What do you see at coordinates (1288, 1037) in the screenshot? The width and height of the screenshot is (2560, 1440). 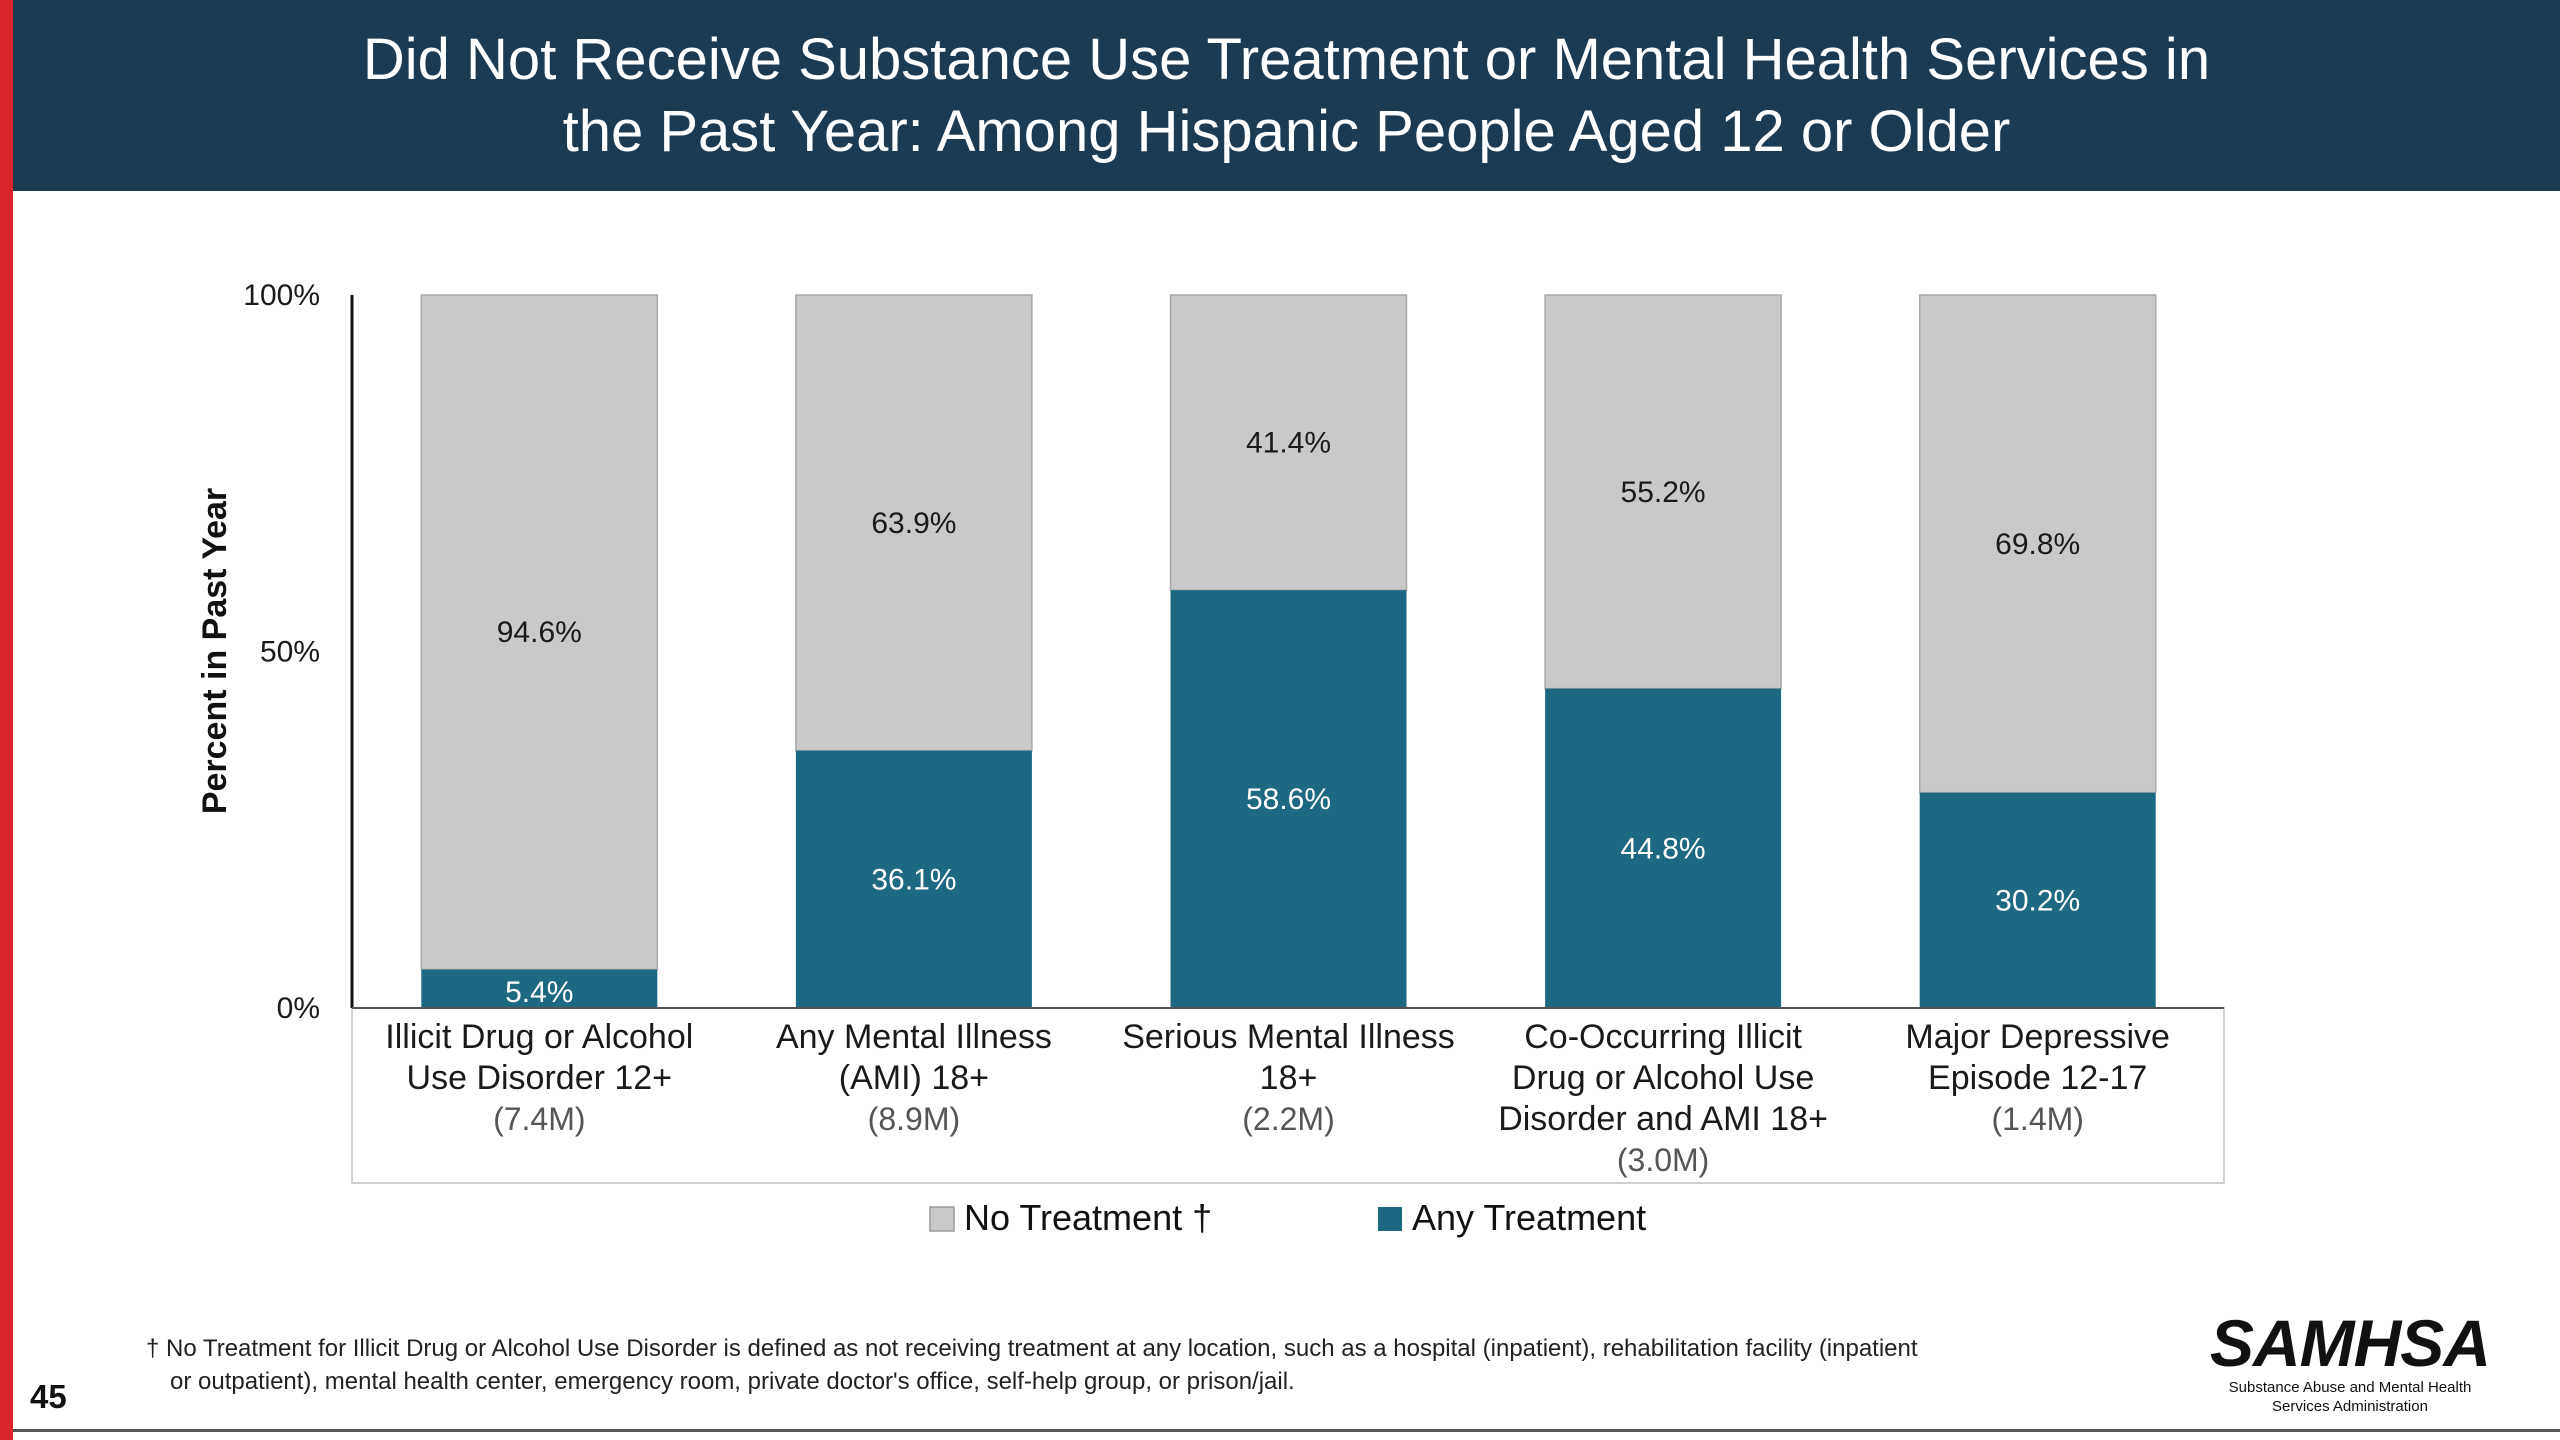 I see `x-tick-label: Serious Mental Illness` at bounding box center [1288, 1037].